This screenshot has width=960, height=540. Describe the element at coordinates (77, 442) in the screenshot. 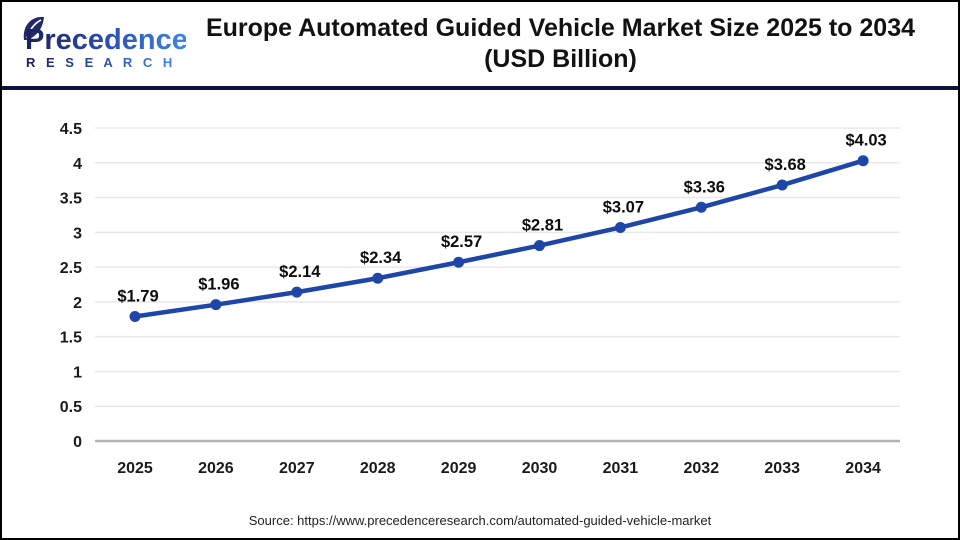

I see `y-axis-tick-label: 0` at that location.